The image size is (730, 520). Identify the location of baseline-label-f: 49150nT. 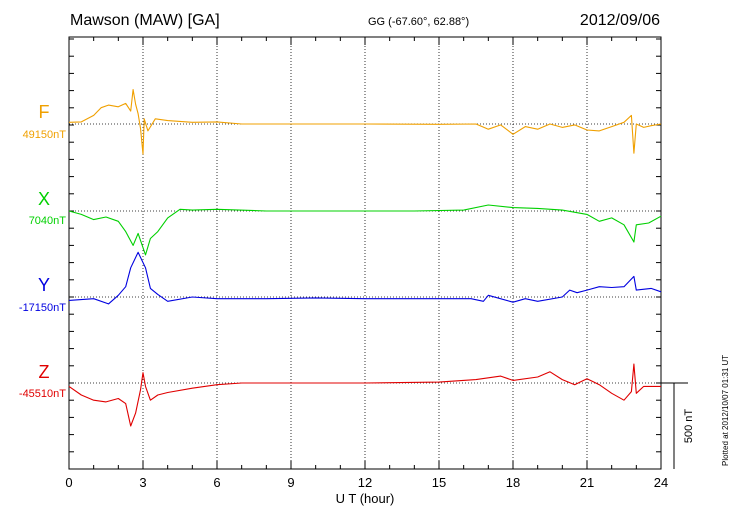
(45, 135).